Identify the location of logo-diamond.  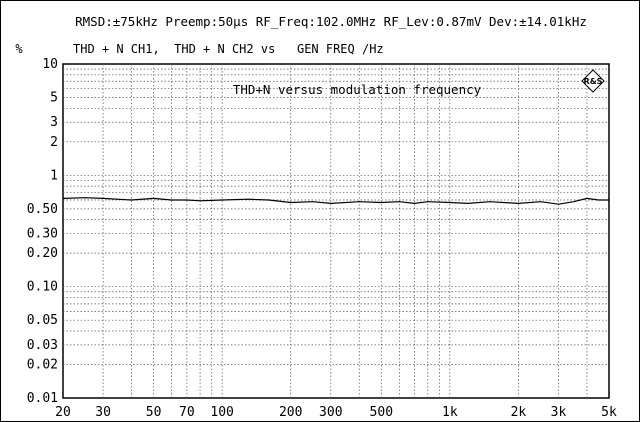
(593, 81).